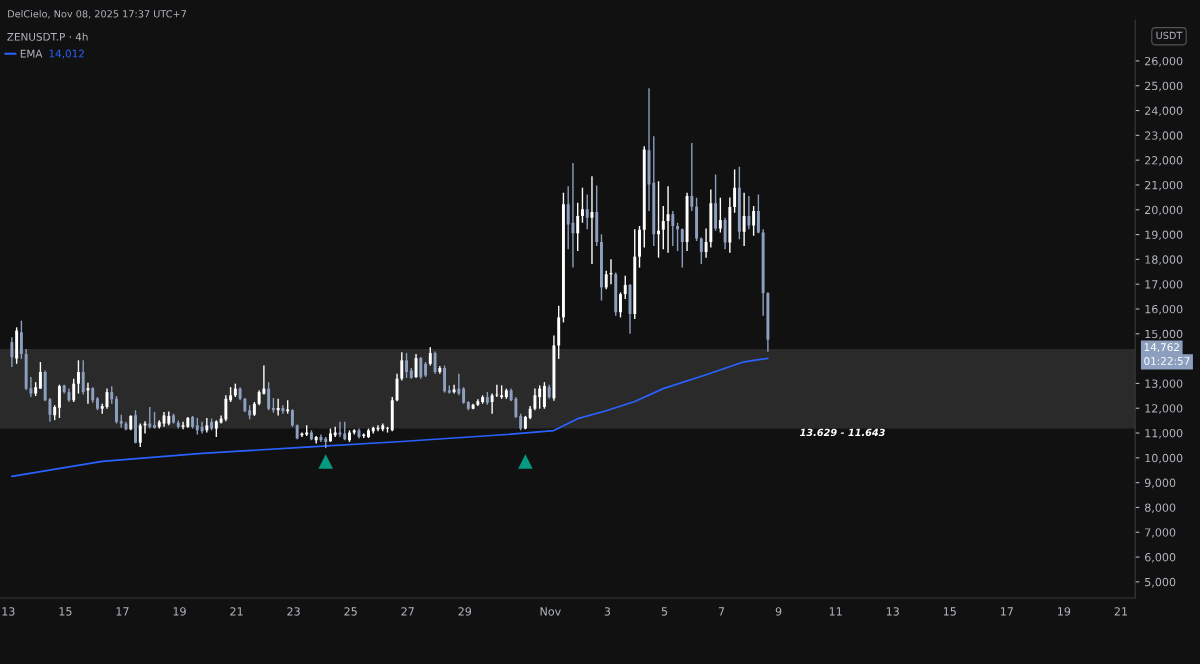  I want to click on y-tick-label: 17,000, so click(1164, 285).